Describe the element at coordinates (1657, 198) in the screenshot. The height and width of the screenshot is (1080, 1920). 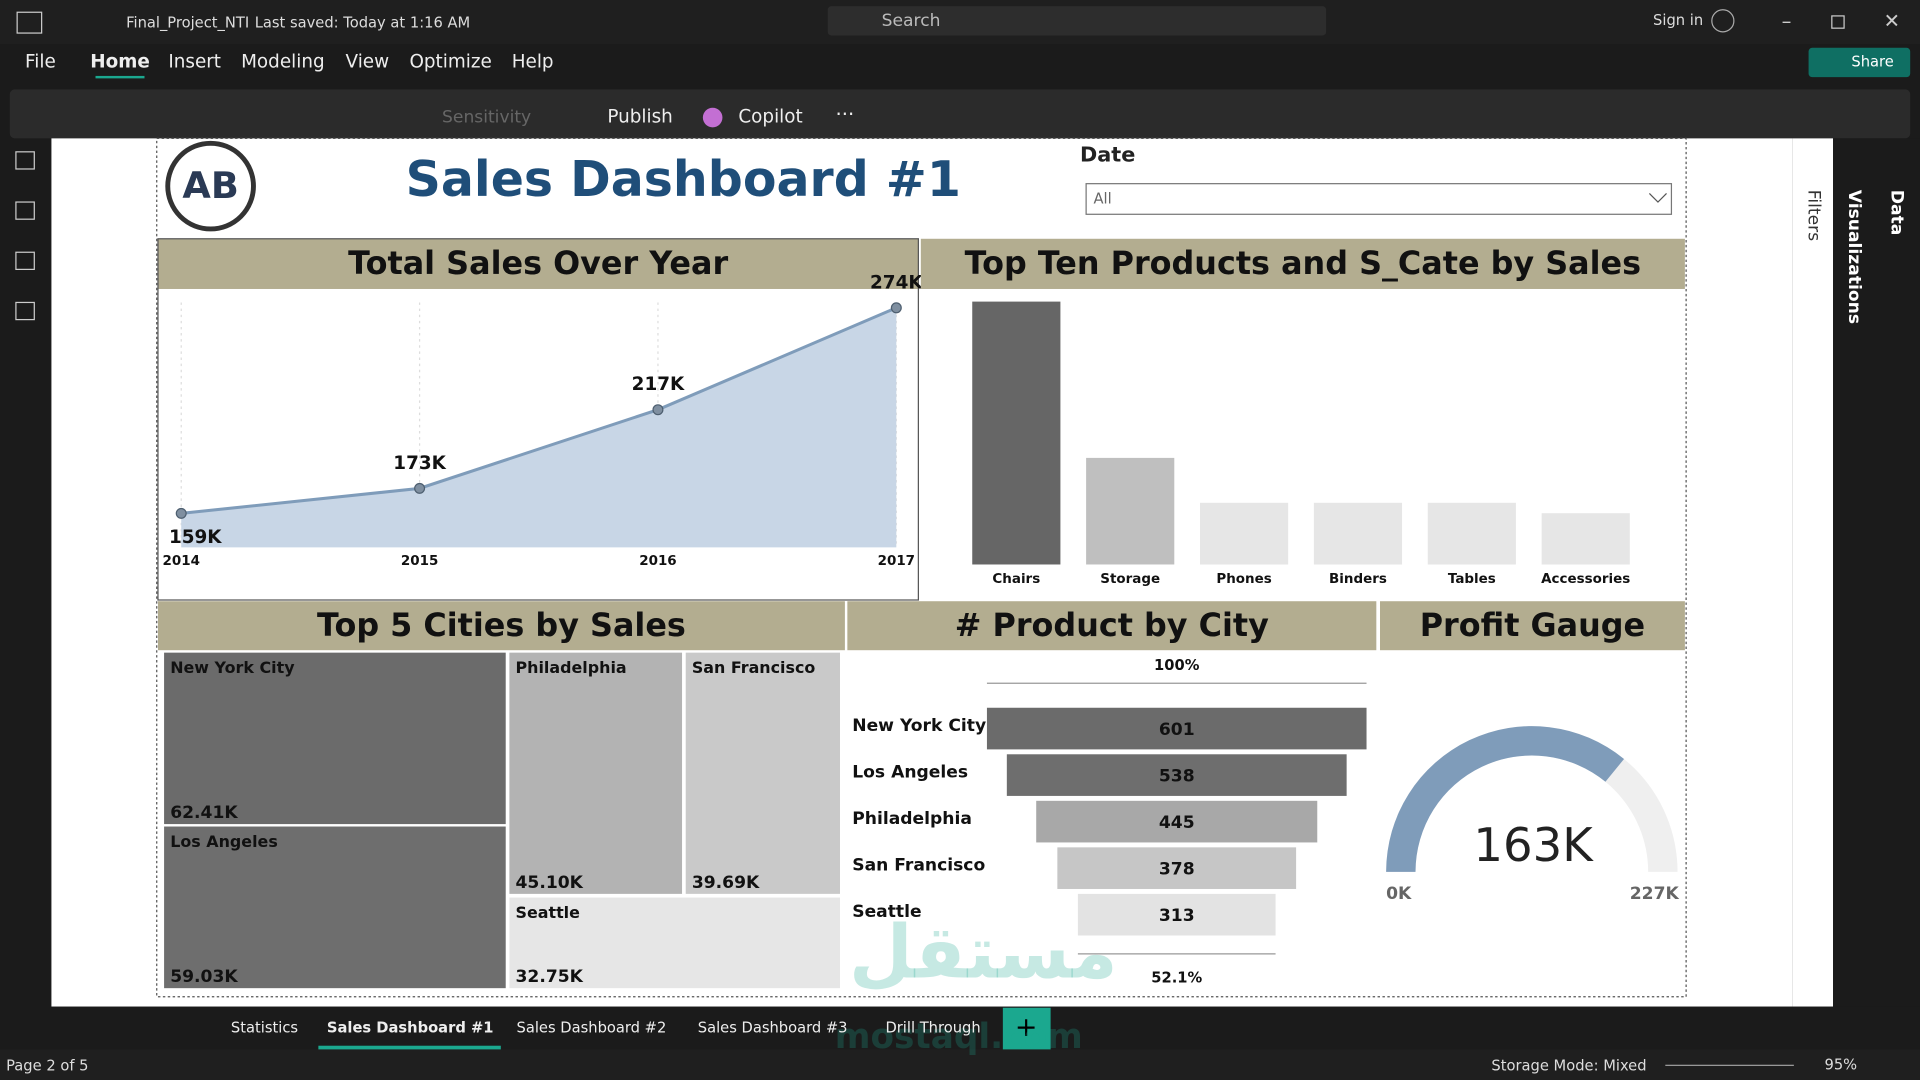
I see `chevron` at that location.